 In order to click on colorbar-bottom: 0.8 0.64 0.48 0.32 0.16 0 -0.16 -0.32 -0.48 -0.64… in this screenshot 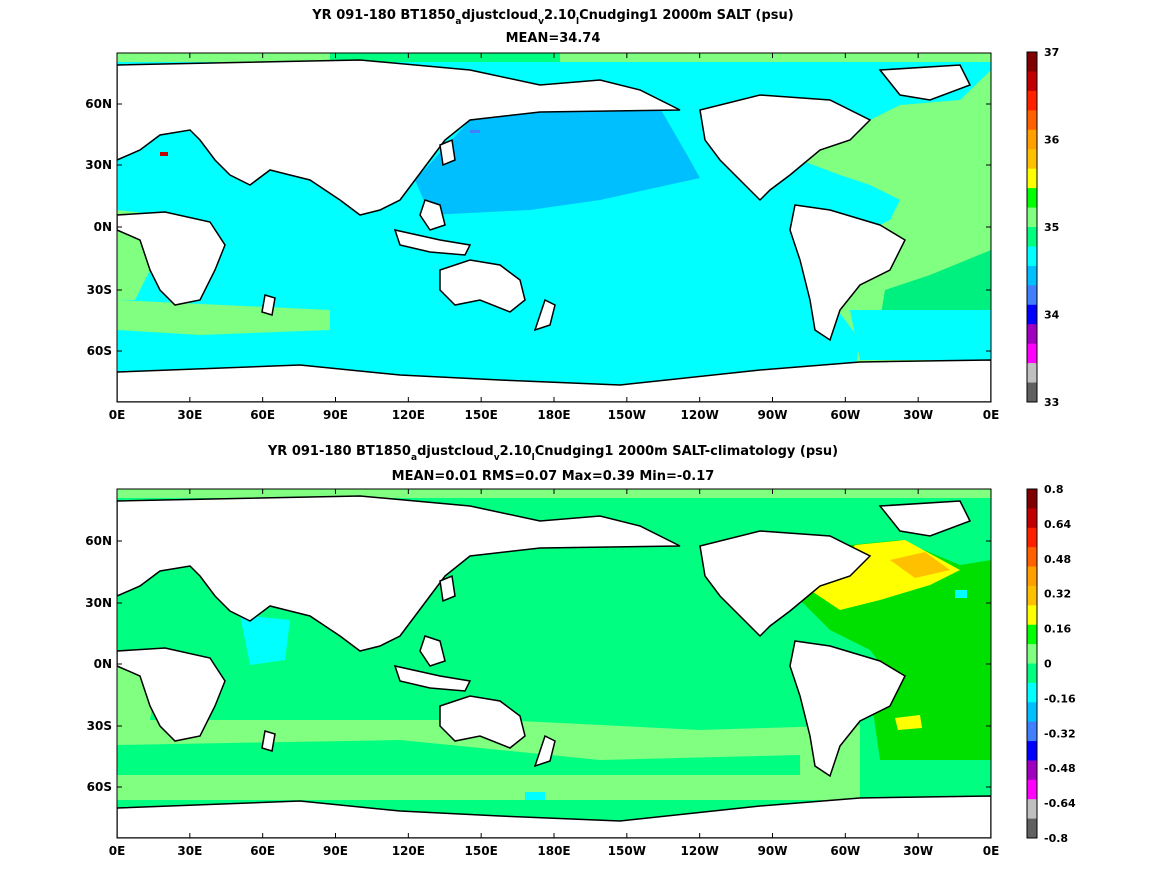, I will do `click(1051, 664)`.